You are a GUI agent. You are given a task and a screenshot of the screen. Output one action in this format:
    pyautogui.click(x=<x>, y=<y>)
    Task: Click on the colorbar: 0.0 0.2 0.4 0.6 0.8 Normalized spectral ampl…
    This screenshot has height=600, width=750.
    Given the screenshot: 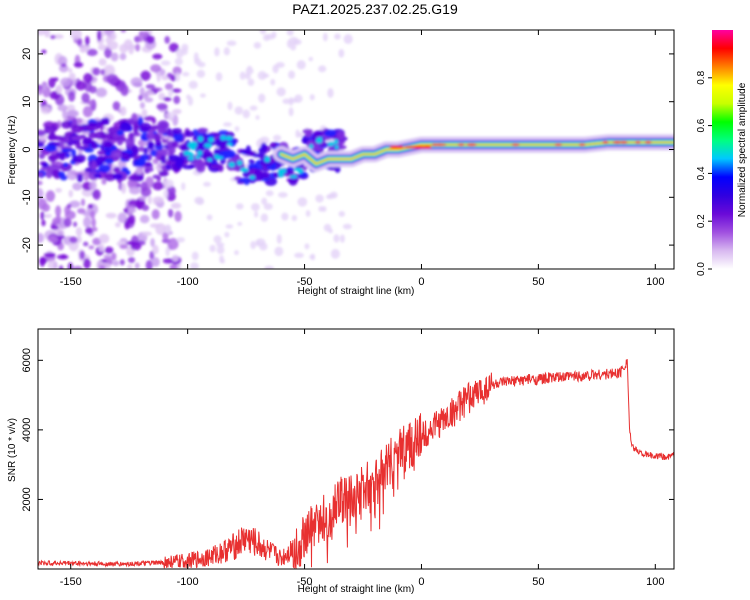 What is the action you would take?
    pyautogui.click(x=722, y=153)
    